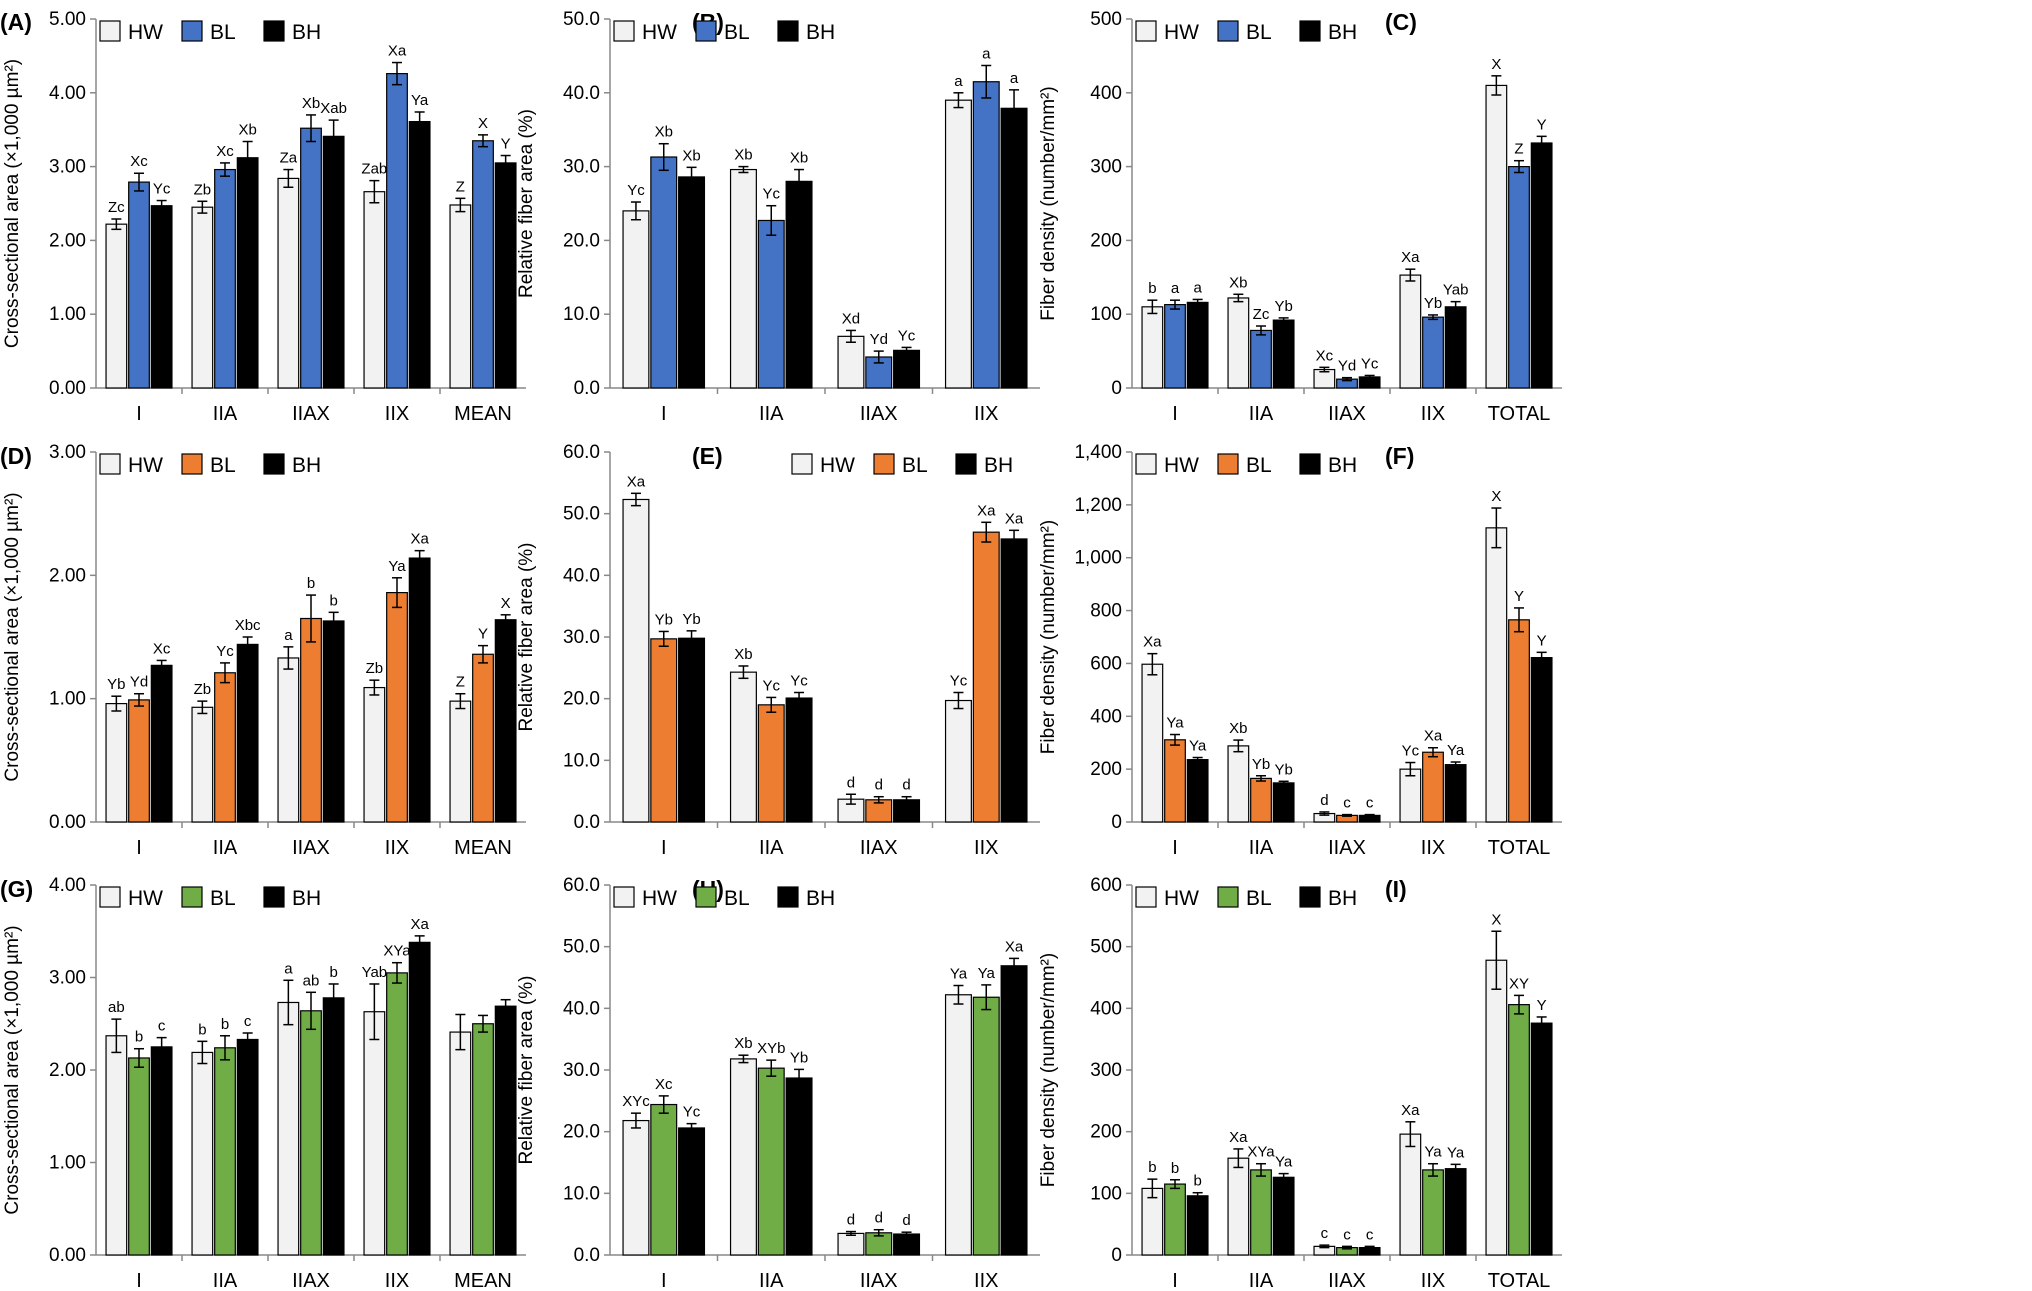  What do you see at coordinates (248, 625) in the screenshot?
I see `significance-label: Xbc` at bounding box center [248, 625].